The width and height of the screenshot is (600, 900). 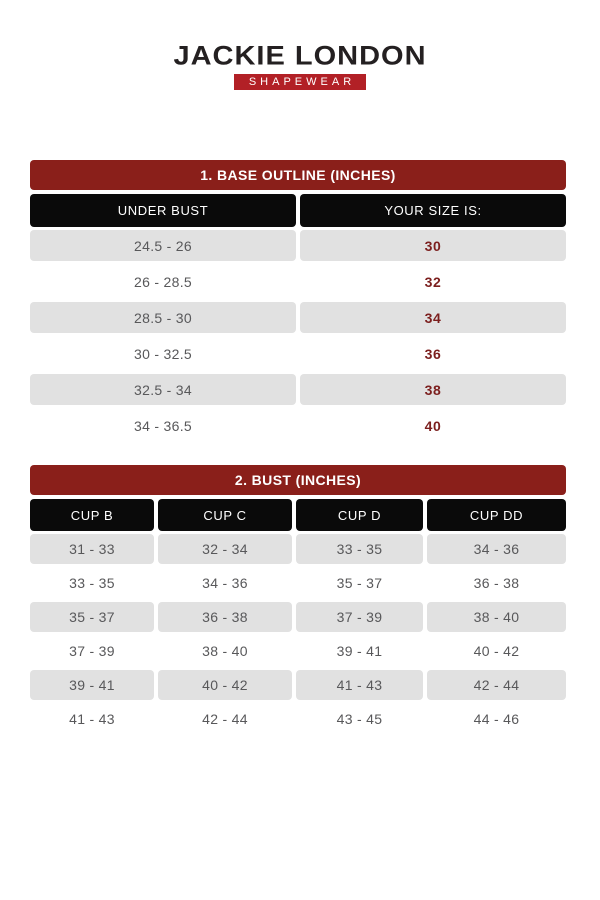 What do you see at coordinates (163, 425) in the screenshot?
I see `under-bust-value: 34 - 36.5` at bounding box center [163, 425].